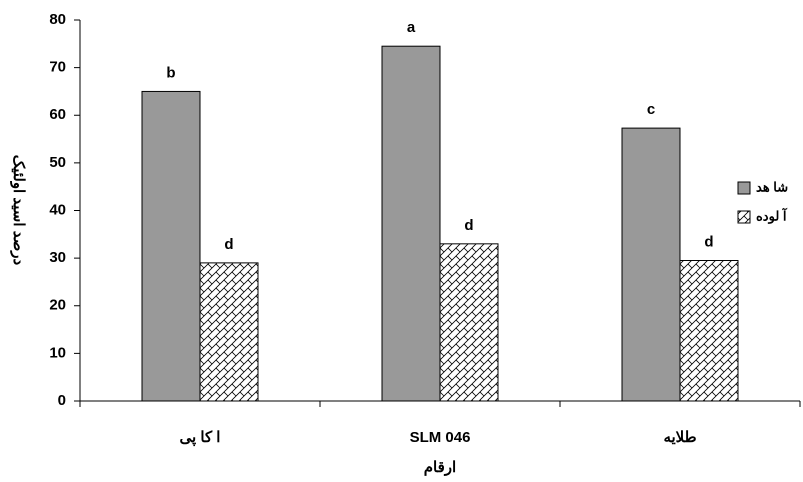 This screenshot has width=803, height=482. Describe the element at coordinates (57, 19) in the screenshot. I see `y-tick-label: 80` at that location.